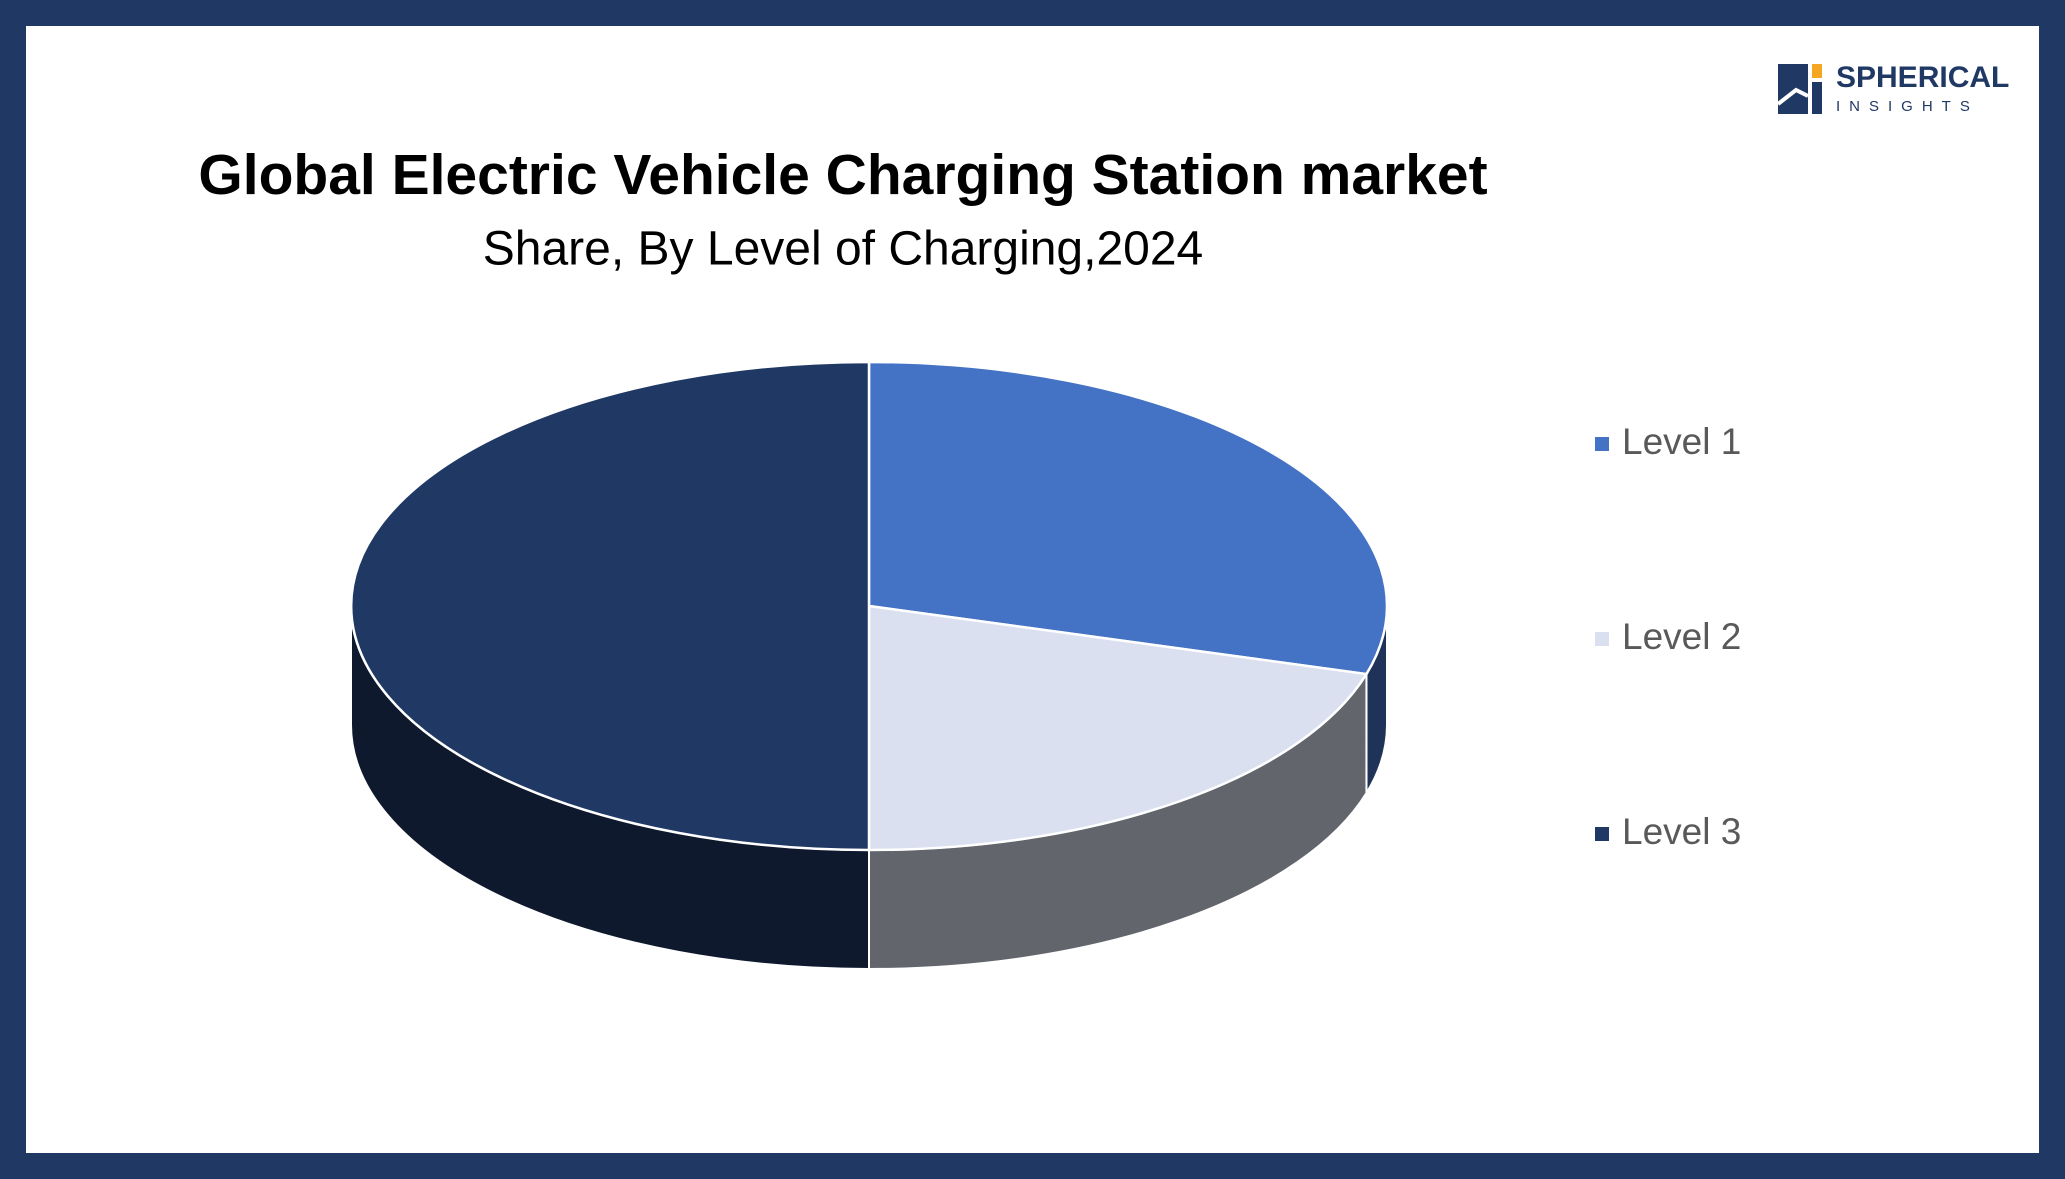 This screenshot has height=1179, width=2065. What do you see at coordinates (1907, 106) in the screenshot?
I see `logo-tagline: INSIGHTS` at bounding box center [1907, 106].